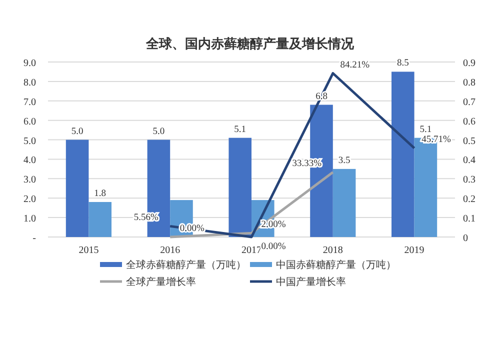 This screenshot has width=500, height=362. Describe the element at coordinates (30, 219) in the screenshot. I see `y-tick-label: 1.0` at that location.